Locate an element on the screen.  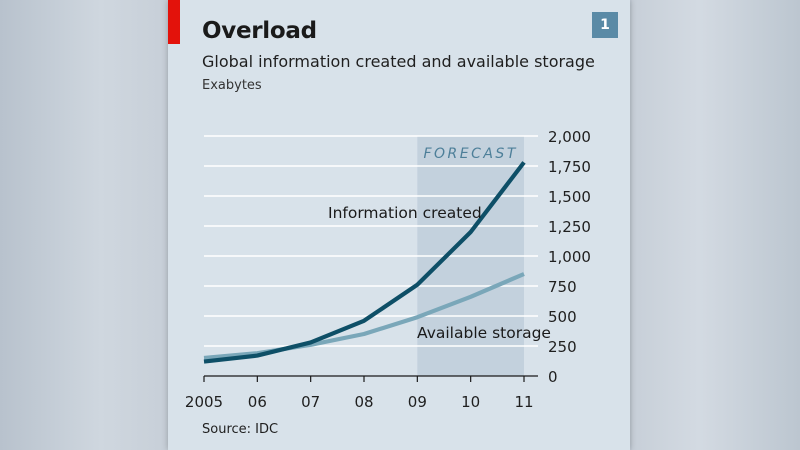
series-line-available-storage is located at coordinates (364, 316).